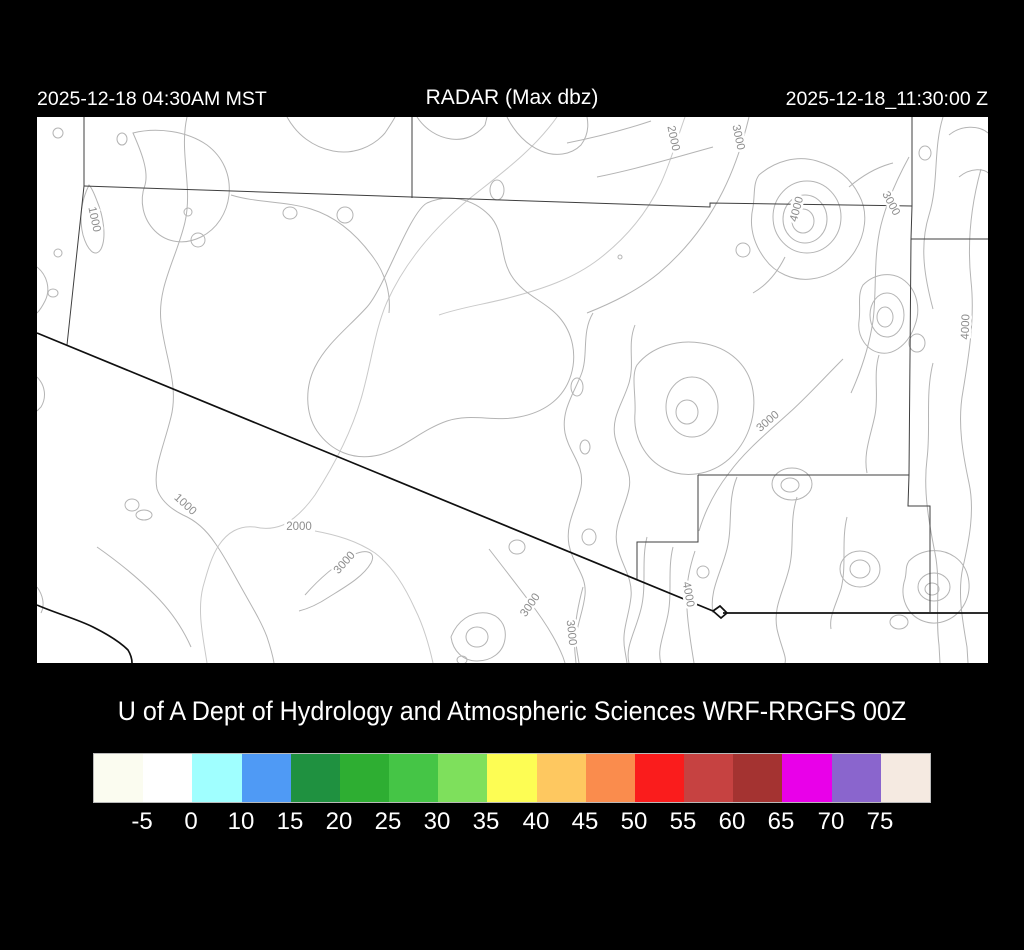 The image size is (1024, 950). What do you see at coordinates (732, 821) in the screenshot?
I see `tick-label: 60` at bounding box center [732, 821].